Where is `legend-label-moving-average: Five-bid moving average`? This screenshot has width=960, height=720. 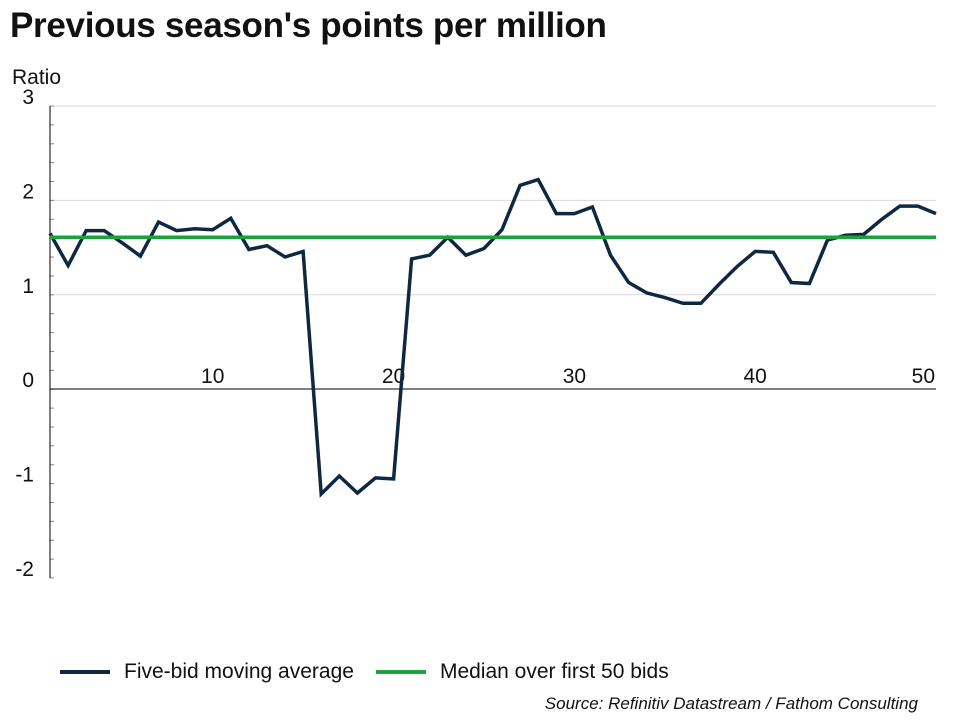 legend-label-moving-average: Five-bid moving average is located at coordinates (239, 671).